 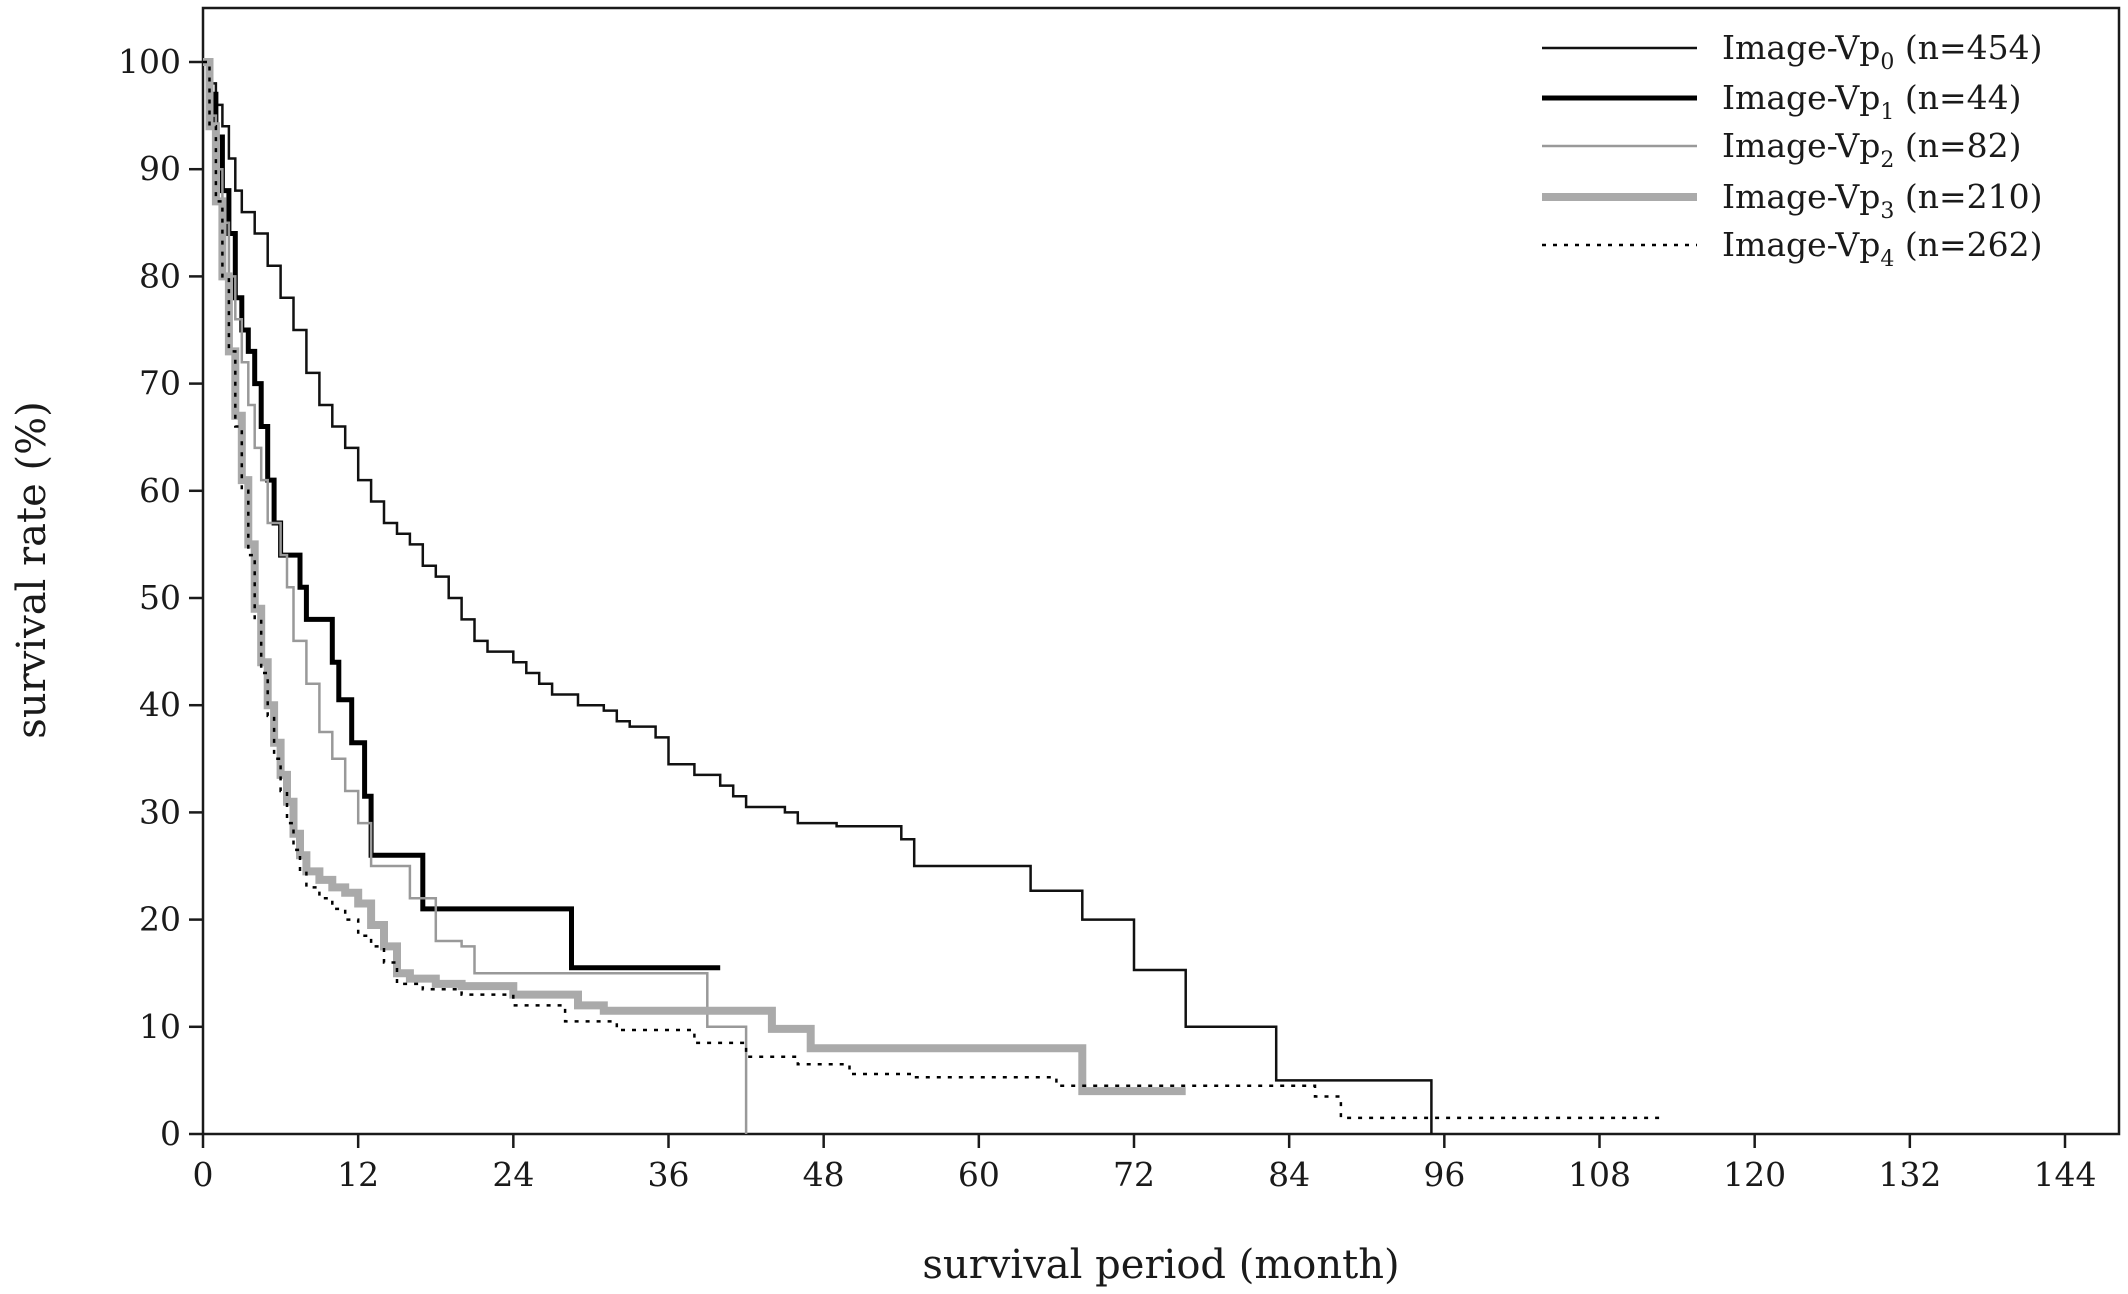 What do you see at coordinates (160, 919) in the screenshot?
I see `y-tick-label: 20` at bounding box center [160, 919].